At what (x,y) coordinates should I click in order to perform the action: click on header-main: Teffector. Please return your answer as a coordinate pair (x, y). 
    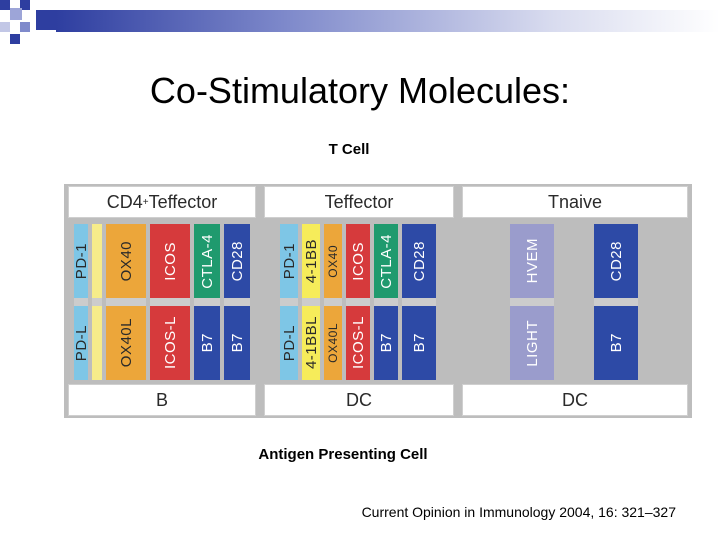
    Looking at the image, I should click on (359, 201).